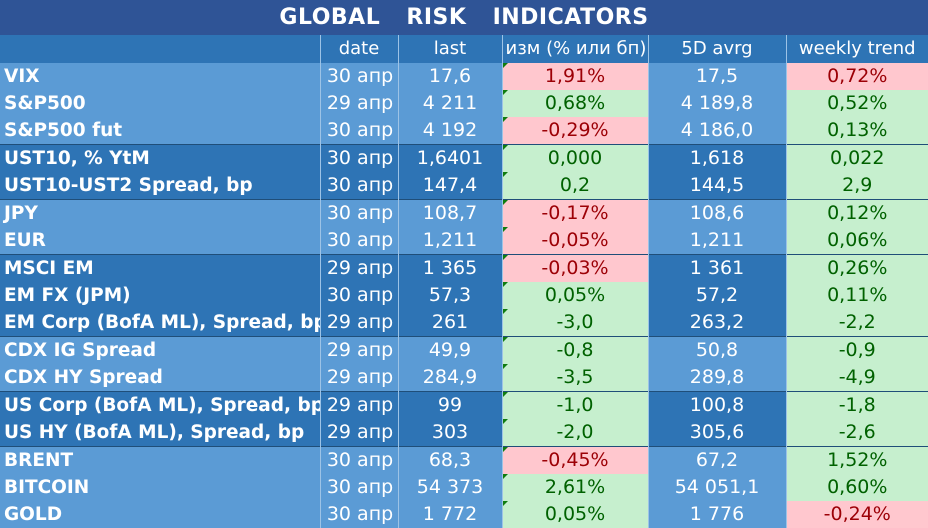 Image resolution: width=928 pixels, height=528 pixels. Describe the element at coordinates (856, 460) in the screenshot. I see `indicator-weekly-trend: 1,52%` at that location.